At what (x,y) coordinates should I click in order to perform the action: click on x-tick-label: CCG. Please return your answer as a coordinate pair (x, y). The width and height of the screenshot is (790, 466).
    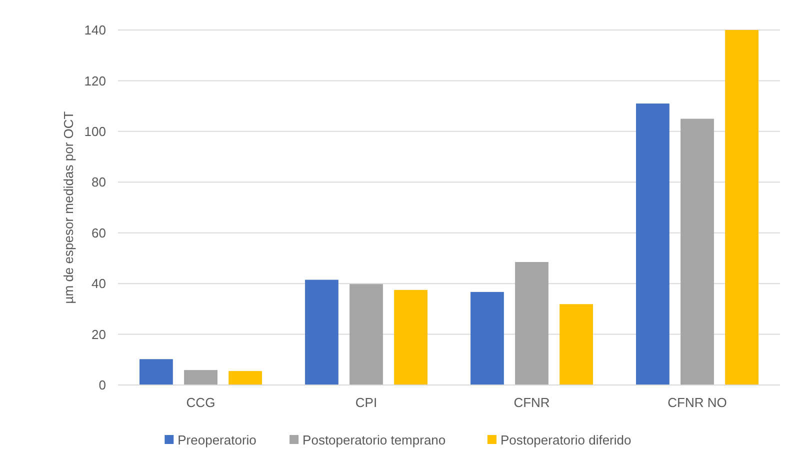
    Looking at the image, I should click on (201, 402).